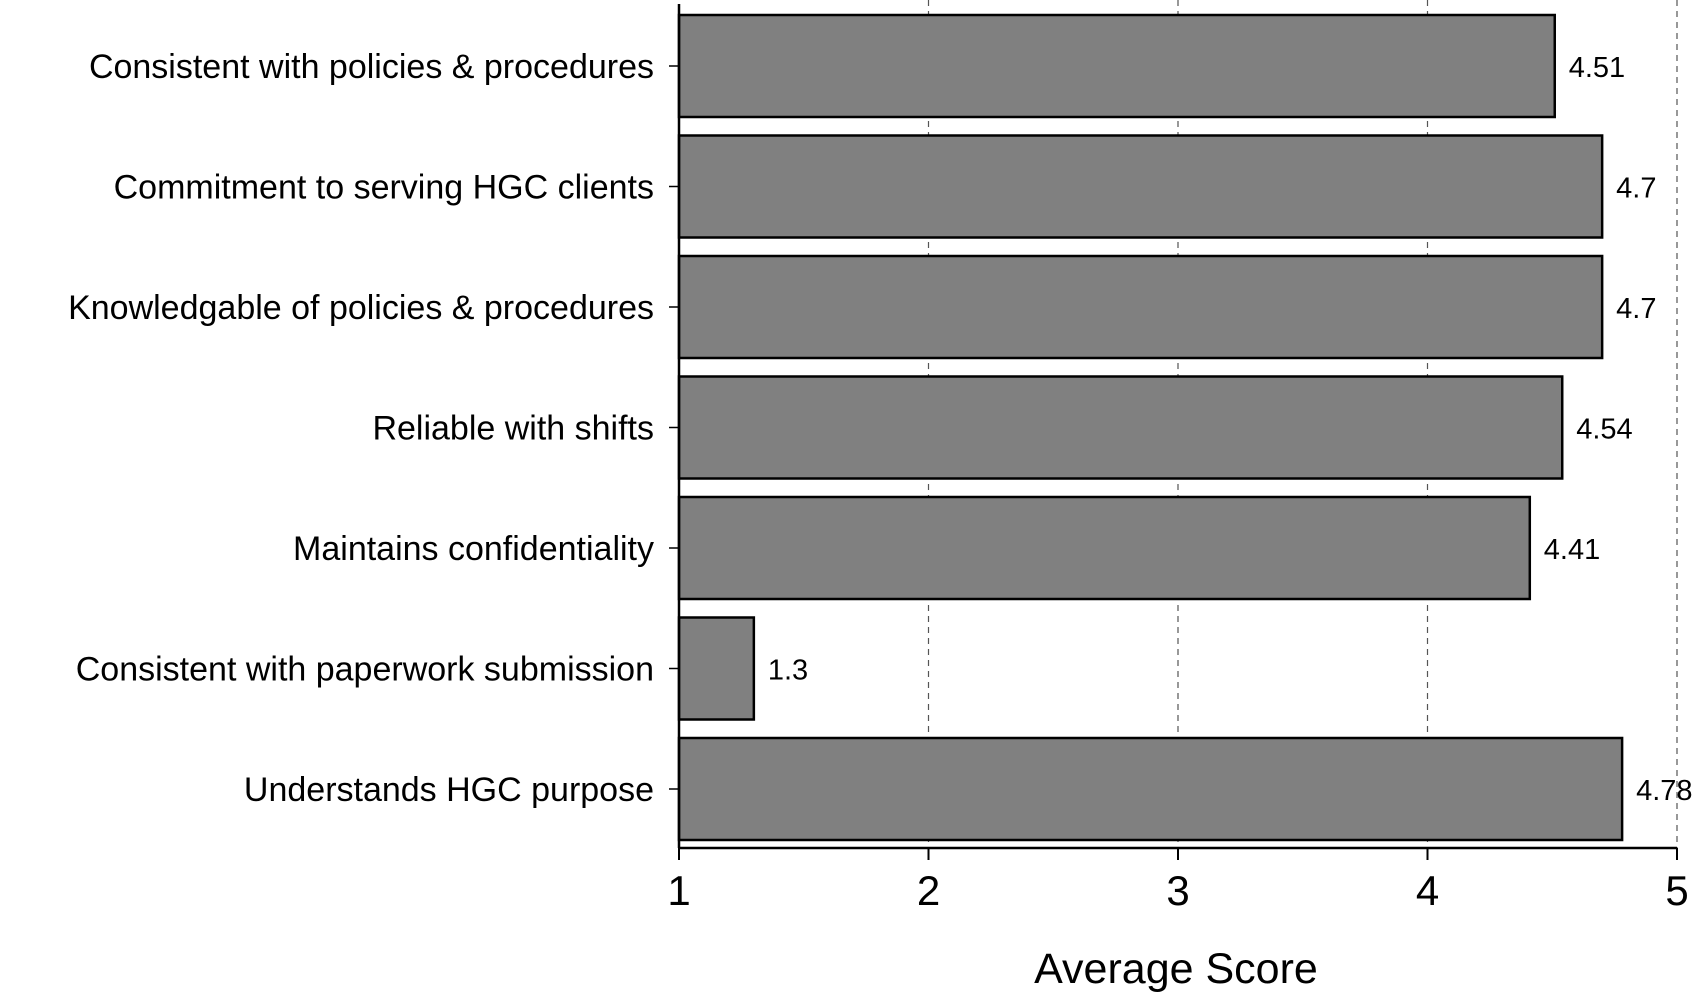 The image size is (1705, 995). What do you see at coordinates (1676, 890) in the screenshot?
I see `x-tick-label-5: 5` at bounding box center [1676, 890].